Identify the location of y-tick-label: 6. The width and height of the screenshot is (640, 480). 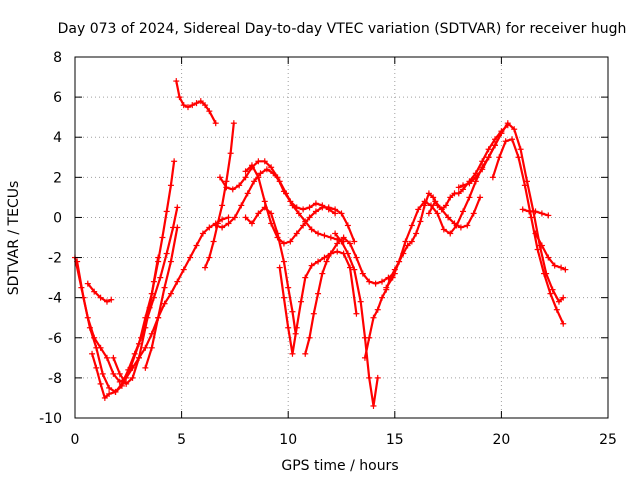
(57, 98).